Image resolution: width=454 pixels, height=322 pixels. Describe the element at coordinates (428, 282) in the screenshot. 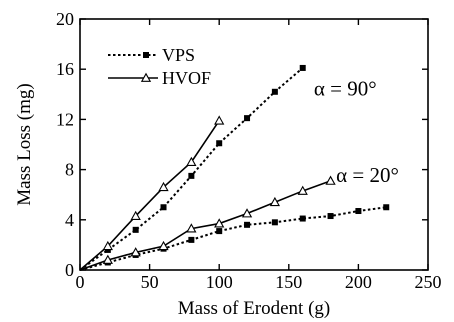

I see `x-tick-label-250: 250` at that location.